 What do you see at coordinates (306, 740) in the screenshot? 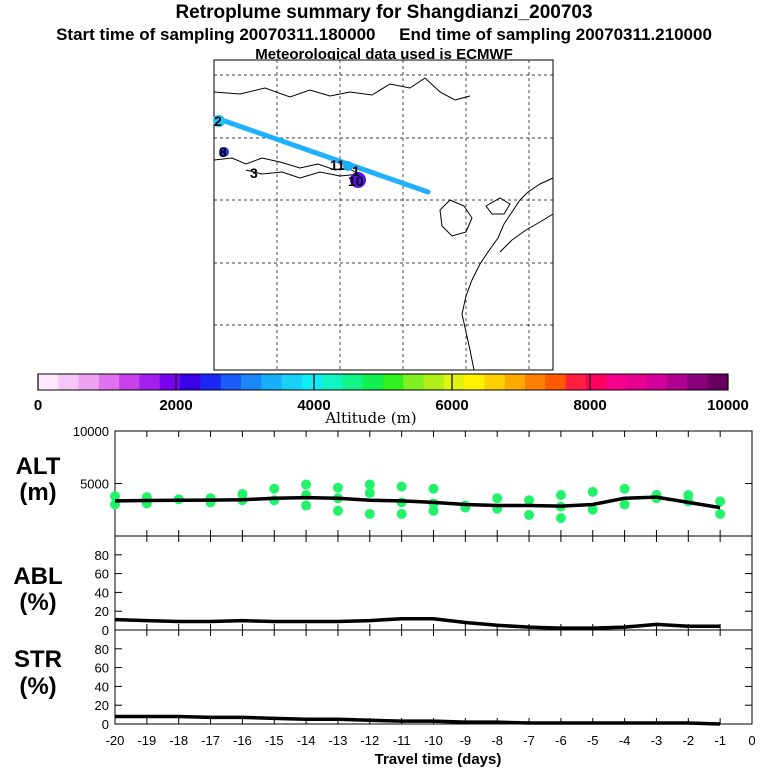
I see `x-tick-label: -14` at bounding box center [306, 740].